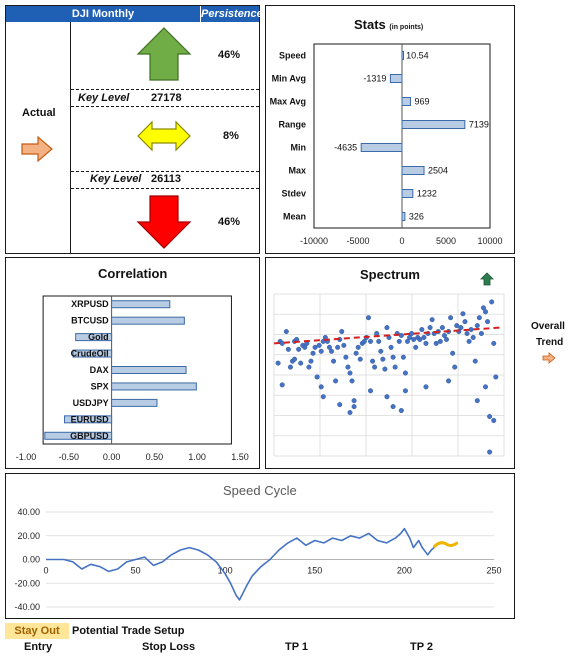 The height and width of the screenshot is (665, 583). What do you see at coordinates (240, 457) in the screenshot?
I see `correlation-xtick-5: 1.50` at bounding box center [240, 457].